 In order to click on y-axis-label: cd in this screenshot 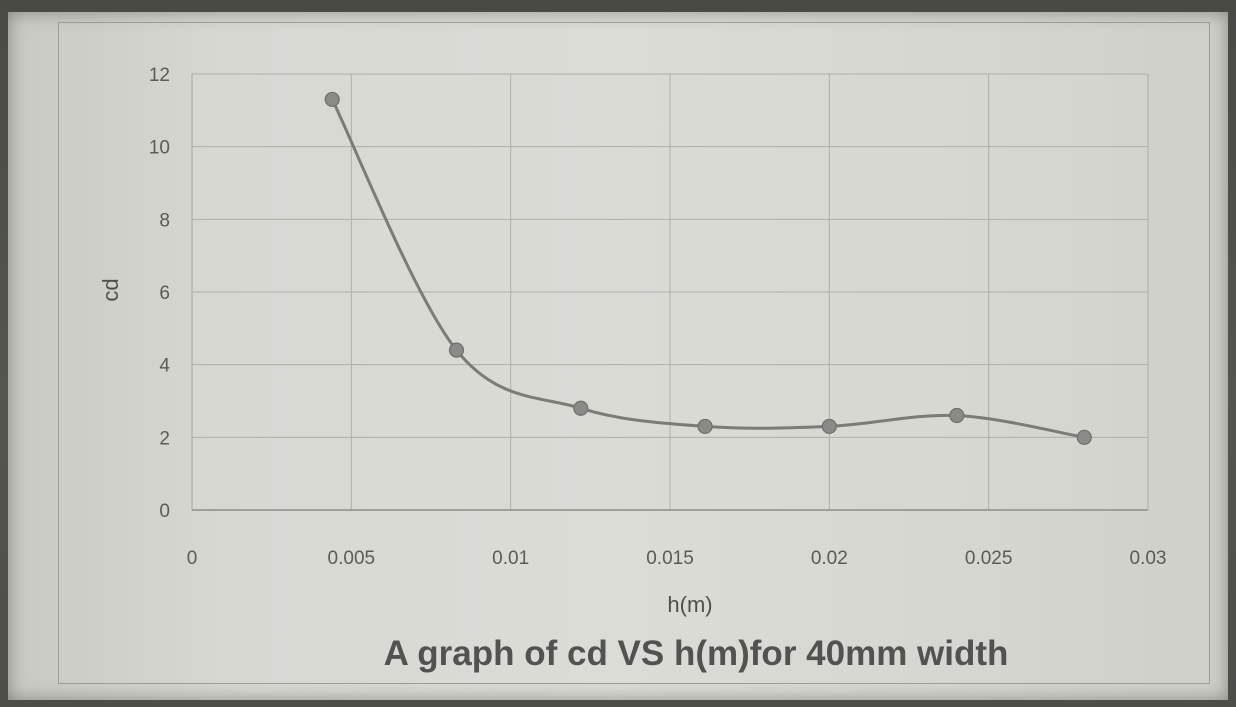, I will do `click(110, 289)`.